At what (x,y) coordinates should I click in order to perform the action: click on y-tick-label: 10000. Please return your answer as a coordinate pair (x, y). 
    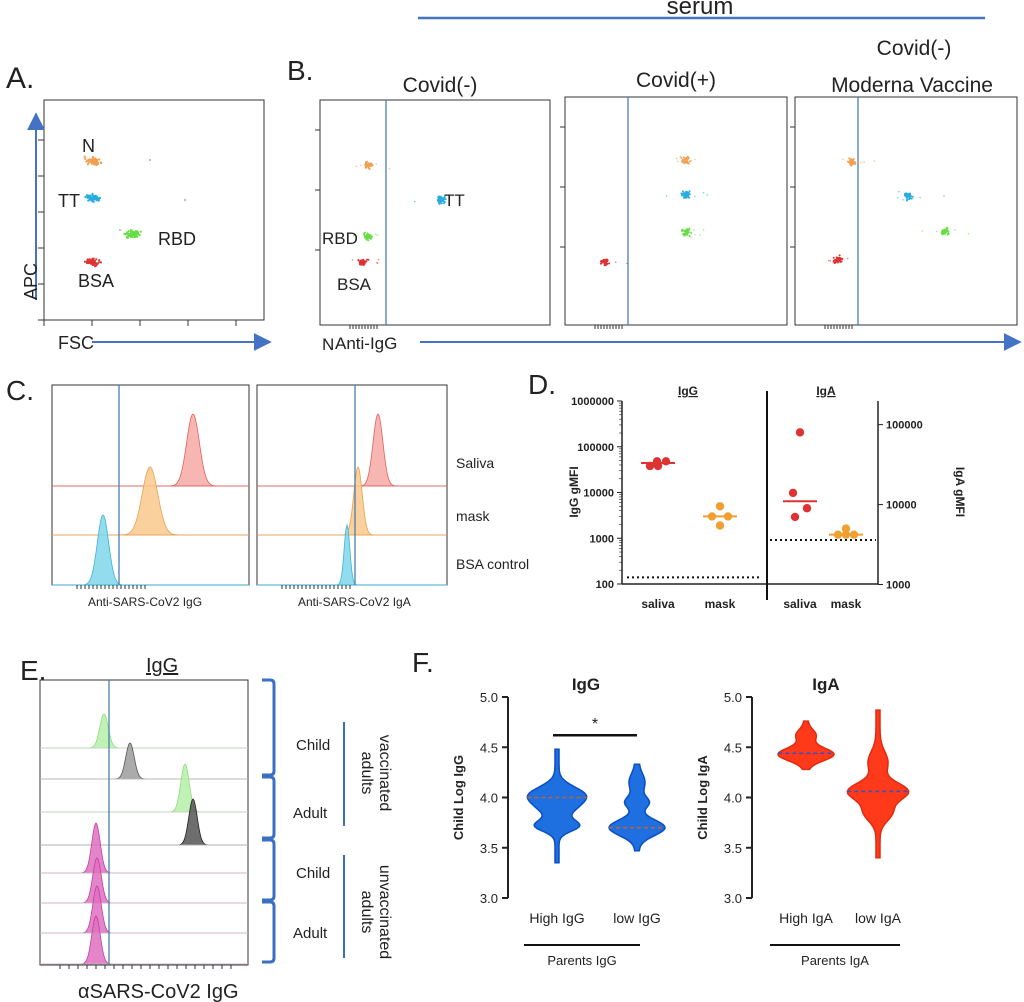
    Looking at the image, I should click on (598, 494).